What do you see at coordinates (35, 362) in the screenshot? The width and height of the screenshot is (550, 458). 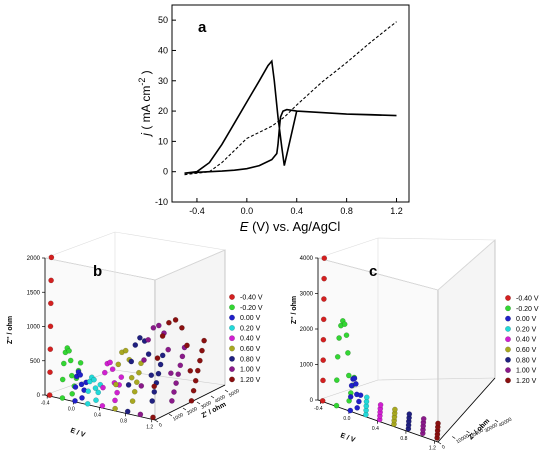 I see `z-tick-label: 500` at bounding box center [35, 362].